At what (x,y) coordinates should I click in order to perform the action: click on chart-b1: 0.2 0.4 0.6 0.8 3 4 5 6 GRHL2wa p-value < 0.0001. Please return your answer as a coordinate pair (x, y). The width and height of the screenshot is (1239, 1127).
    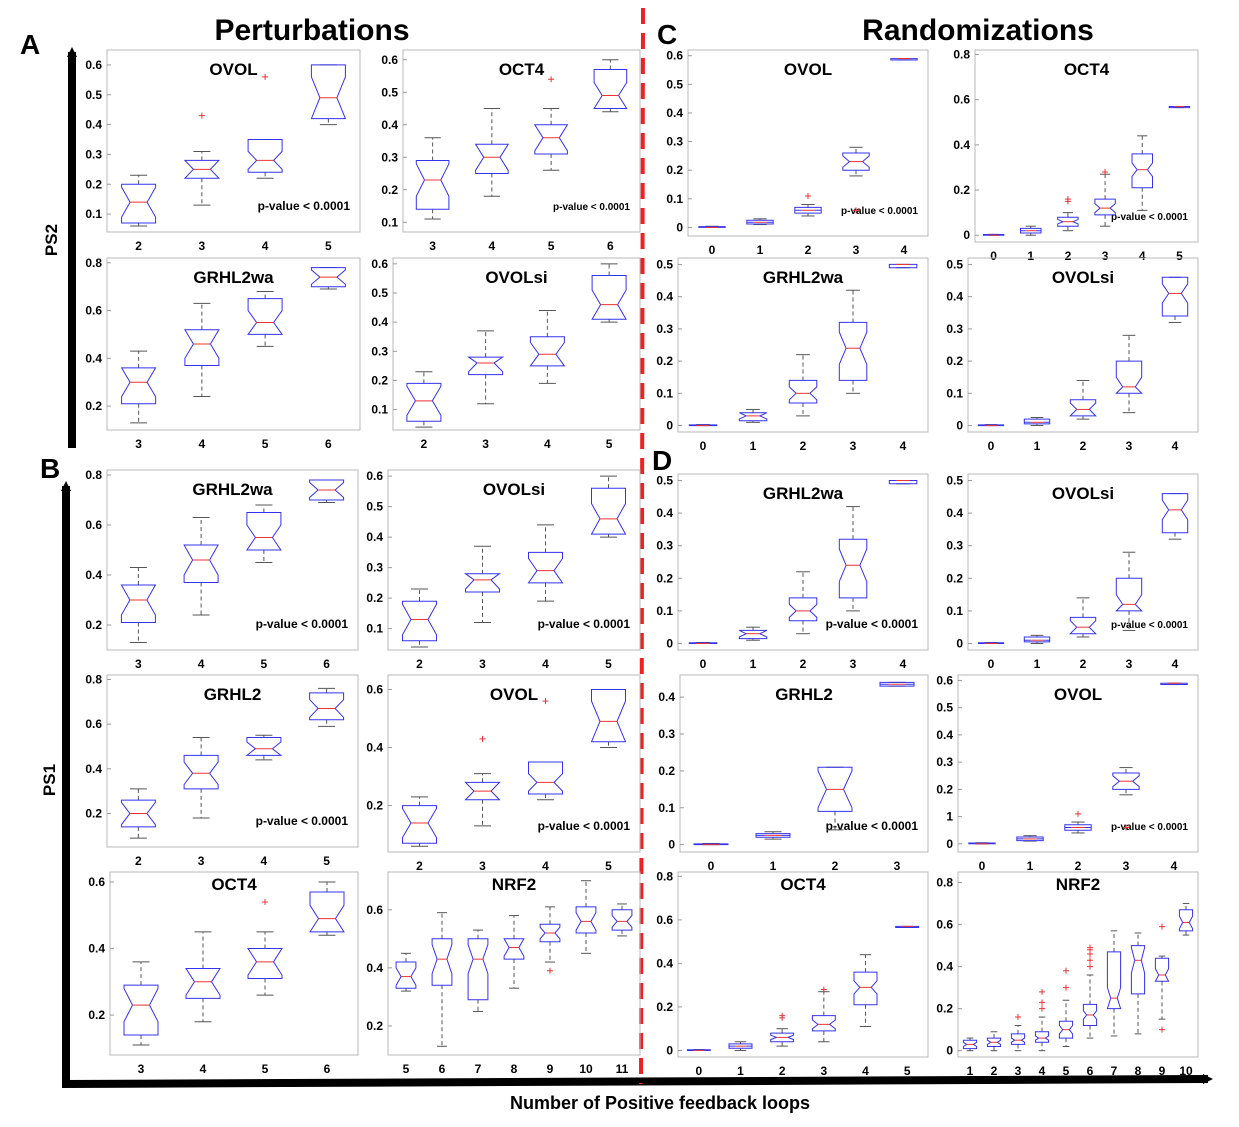
    Looking at the image, I should click on (222, 569).